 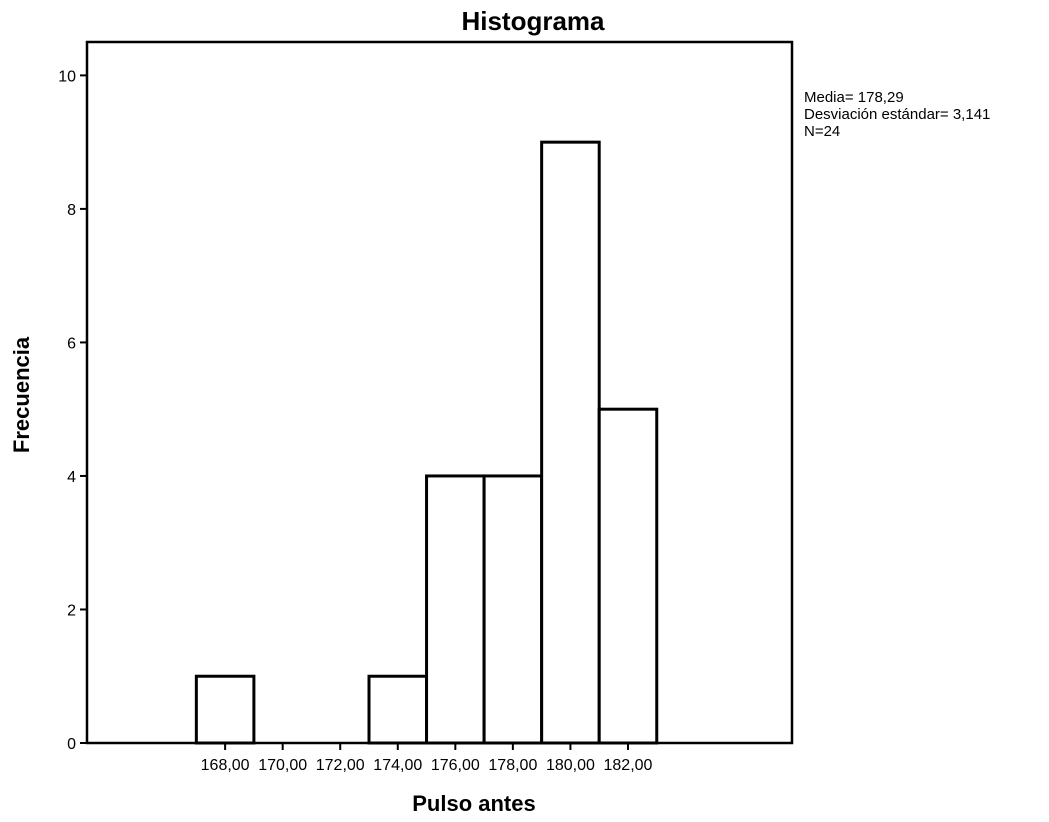 What do you see at coordinates (822, 131) in the screenshot?
I see `stat-n: N=24` at bounding box center [822, 131].